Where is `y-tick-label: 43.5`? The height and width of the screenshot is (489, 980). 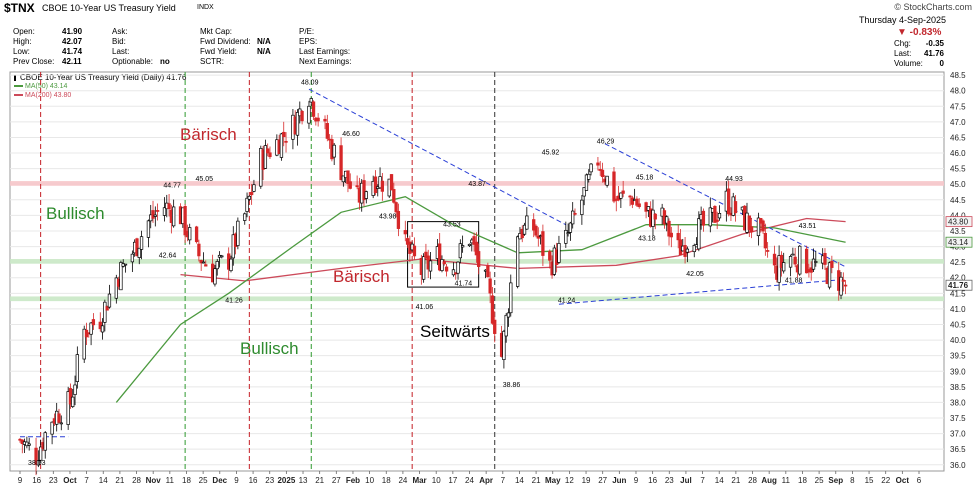
y-tick-label: 43.5 is located at coordinates (958, 231).